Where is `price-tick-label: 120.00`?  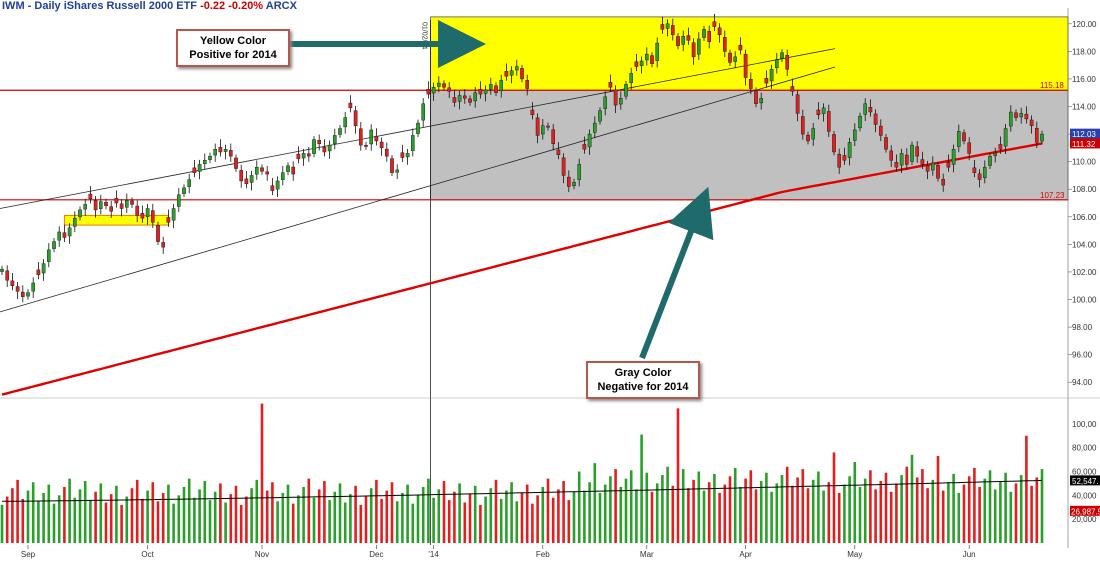
price-tick-label: 120.00 is located at coordinates (1084, 24).